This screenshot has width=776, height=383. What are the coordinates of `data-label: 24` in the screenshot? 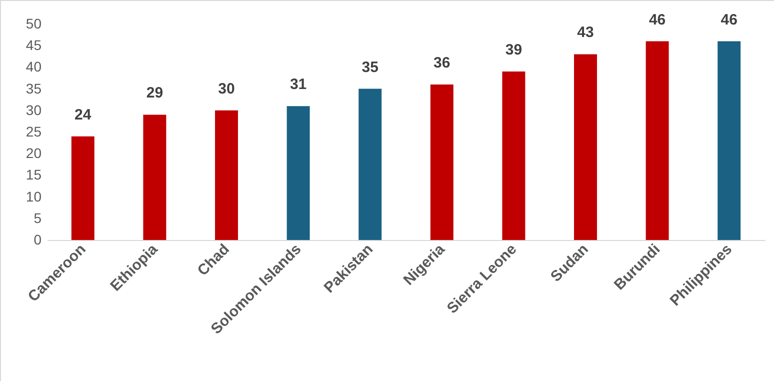 It's located at (83, 115).